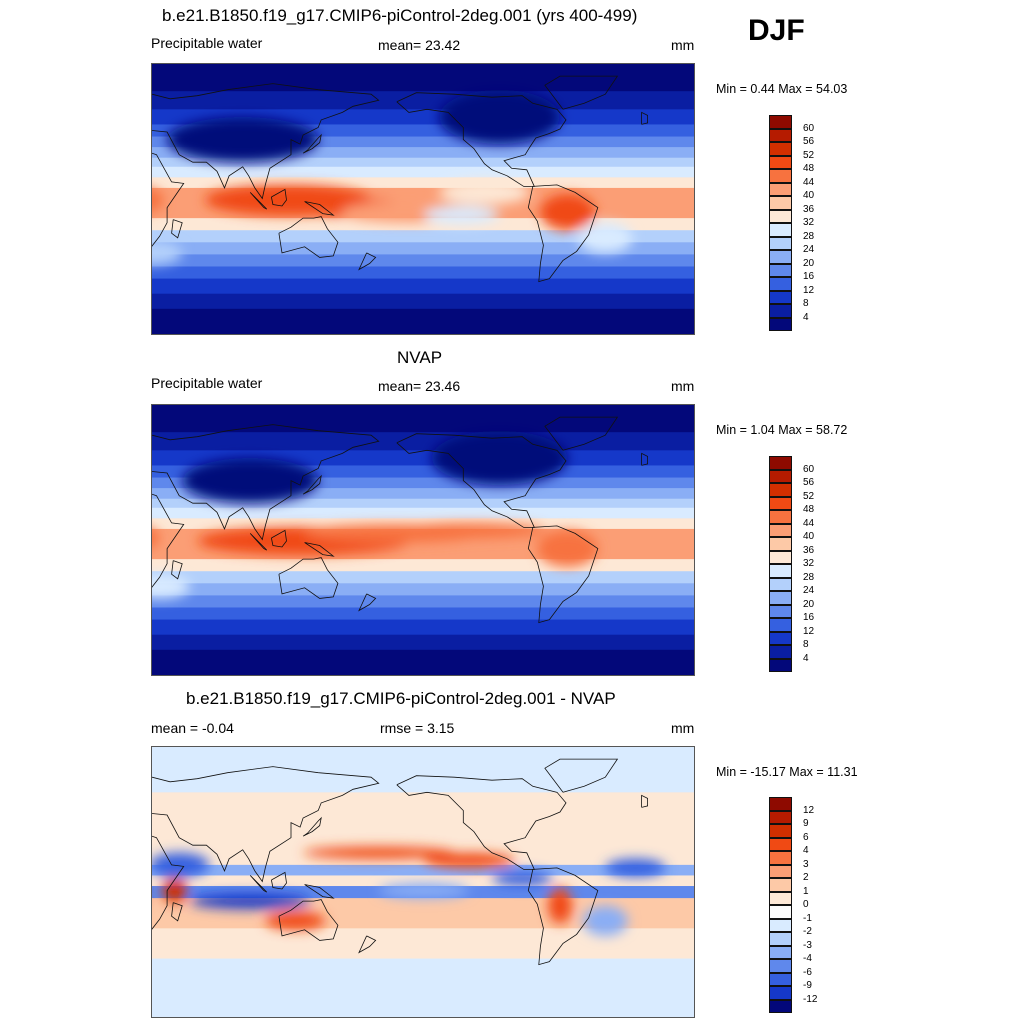 The height and width of the screenshot is (1024, 1024). What do you see at coordinates (809, 141) in the screenshot?
I see `colorbar-tick-label: 56` at bounding box center [809, 141].